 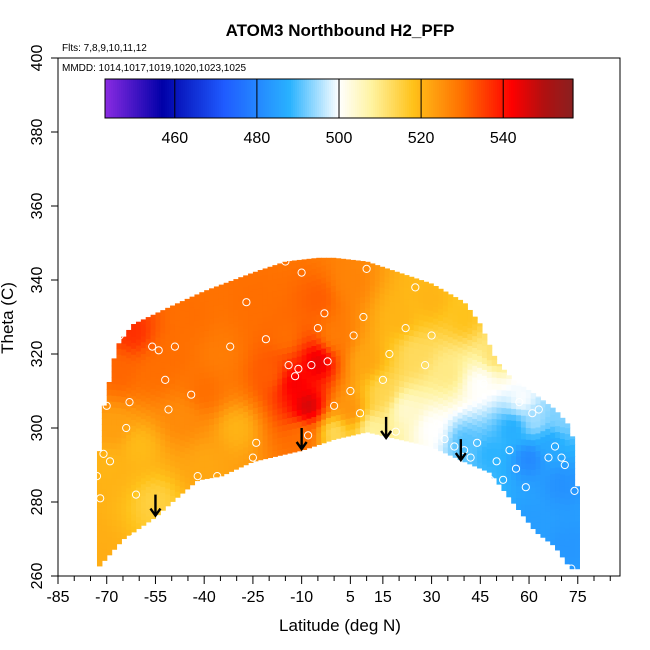 I want to click on sample-point, so click(x=110, y=461).